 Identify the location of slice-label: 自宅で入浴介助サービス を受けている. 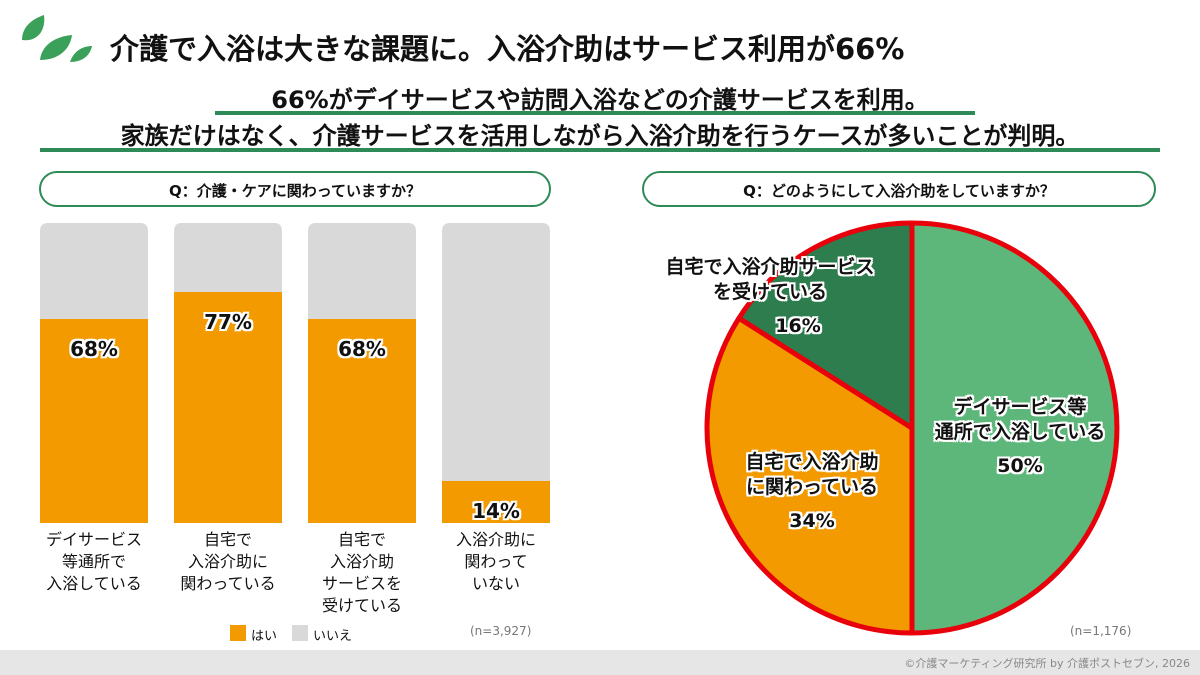
(770, 279).